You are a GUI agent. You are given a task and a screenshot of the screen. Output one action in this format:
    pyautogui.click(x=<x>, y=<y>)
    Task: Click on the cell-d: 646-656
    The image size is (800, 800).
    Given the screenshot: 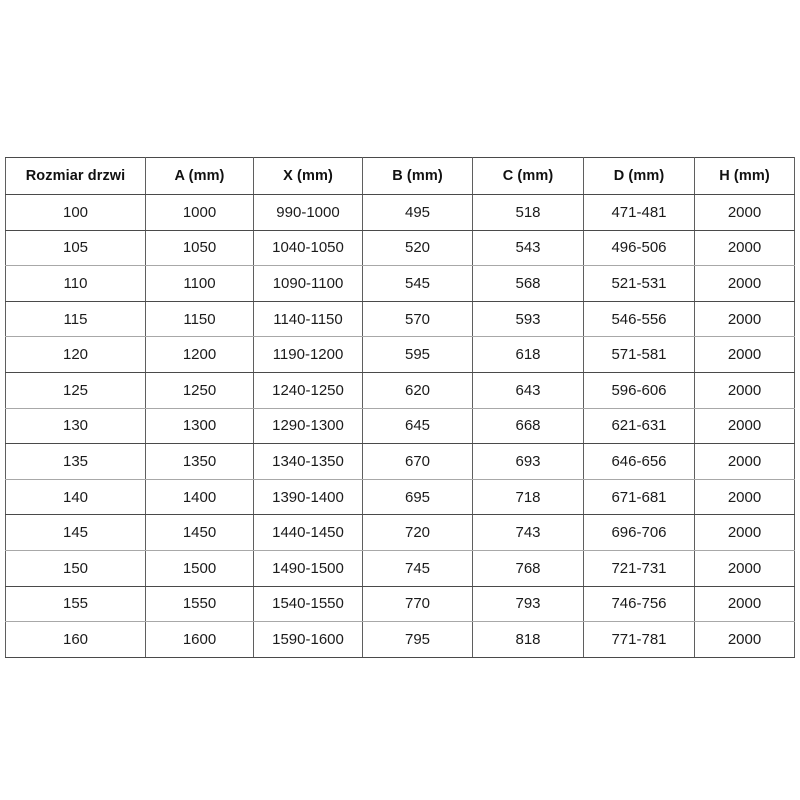 What is the action you would take?
    pyautogui.click(x=639, y=461)
    